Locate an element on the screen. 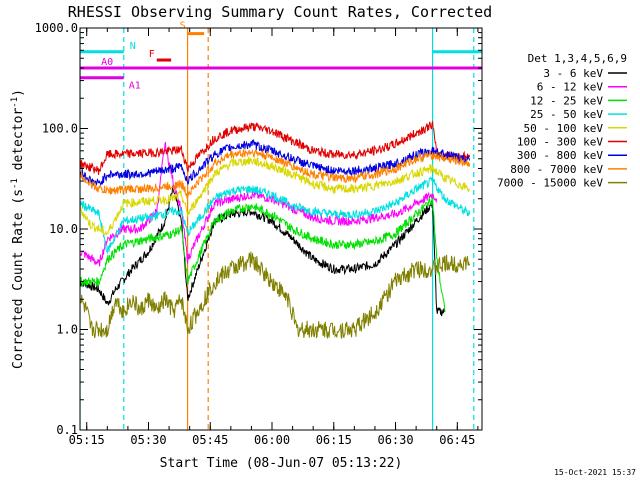 This screenshot has width=640, height=480. footer-date: 15-Oct-2021 15:37 is located at coordinates (595, 472).